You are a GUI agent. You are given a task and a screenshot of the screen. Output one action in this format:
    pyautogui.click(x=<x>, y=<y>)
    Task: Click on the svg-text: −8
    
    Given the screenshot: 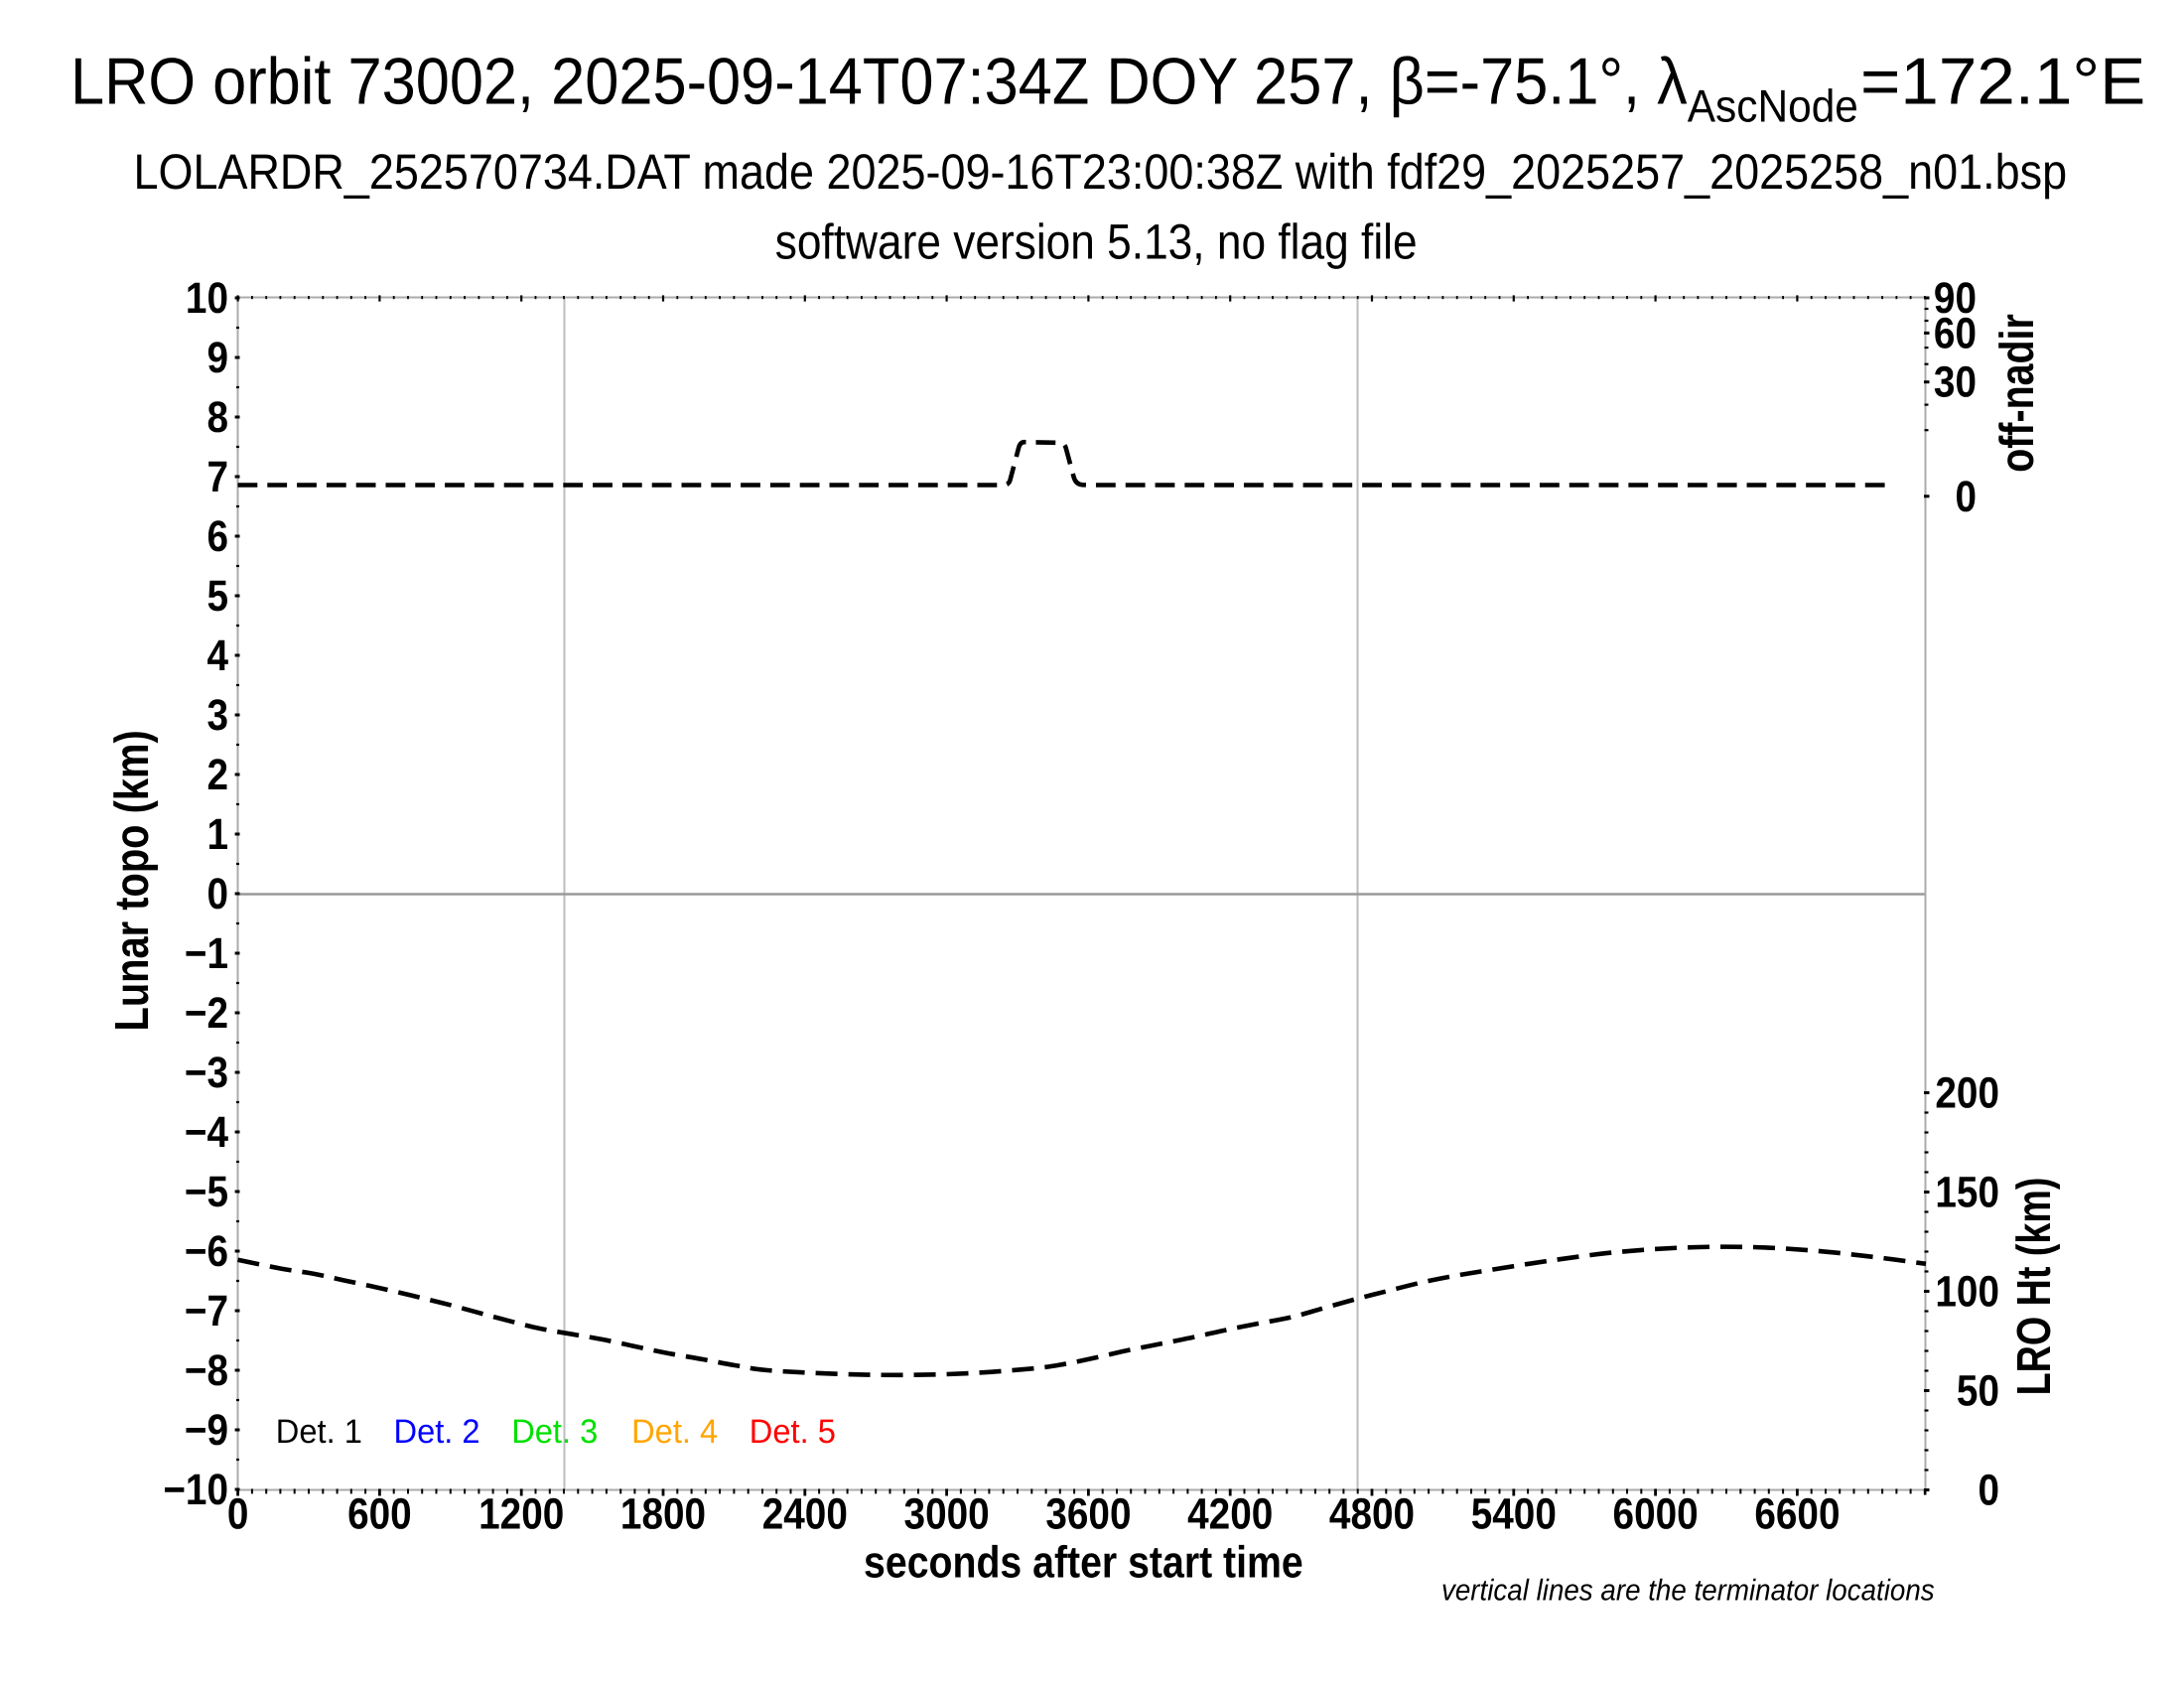 What is the action you would take?
    pyautogui.click(x=206, y=1370)
    